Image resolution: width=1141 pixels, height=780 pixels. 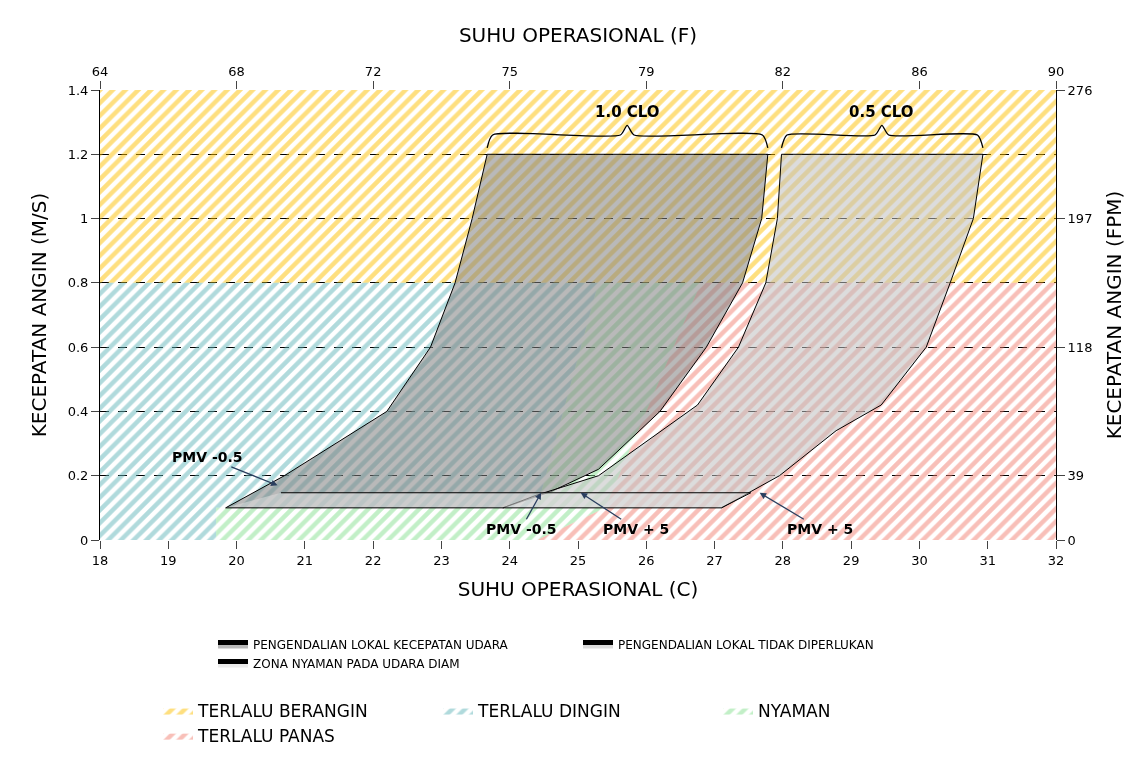 What do you see at coordinates (627, 112) in the screenshot?
I see `annotation: 1.0 CLO` at bounding box center [627, 112].